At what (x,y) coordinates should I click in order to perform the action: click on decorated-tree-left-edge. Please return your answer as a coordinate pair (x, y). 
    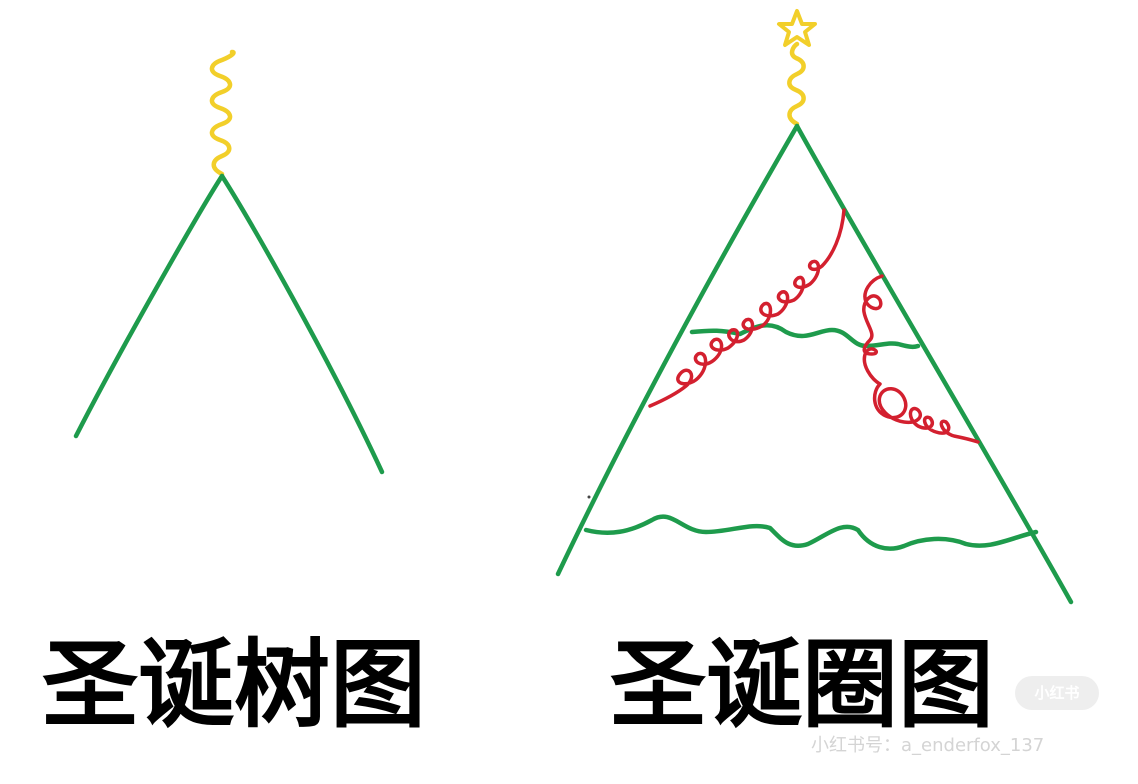
    Looking at the image, I should click on (677, 350).